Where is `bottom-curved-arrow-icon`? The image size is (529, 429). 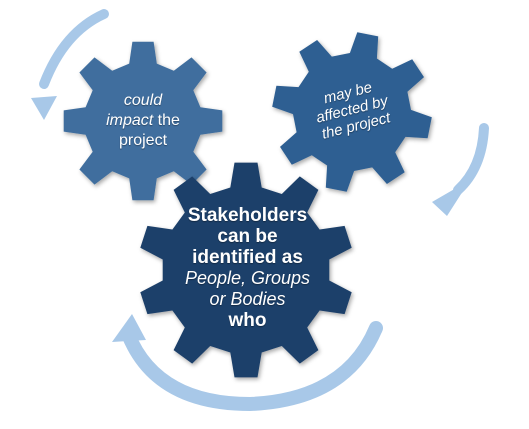 bottom-curved-arrow-icon is located at coordinates (247, 363).